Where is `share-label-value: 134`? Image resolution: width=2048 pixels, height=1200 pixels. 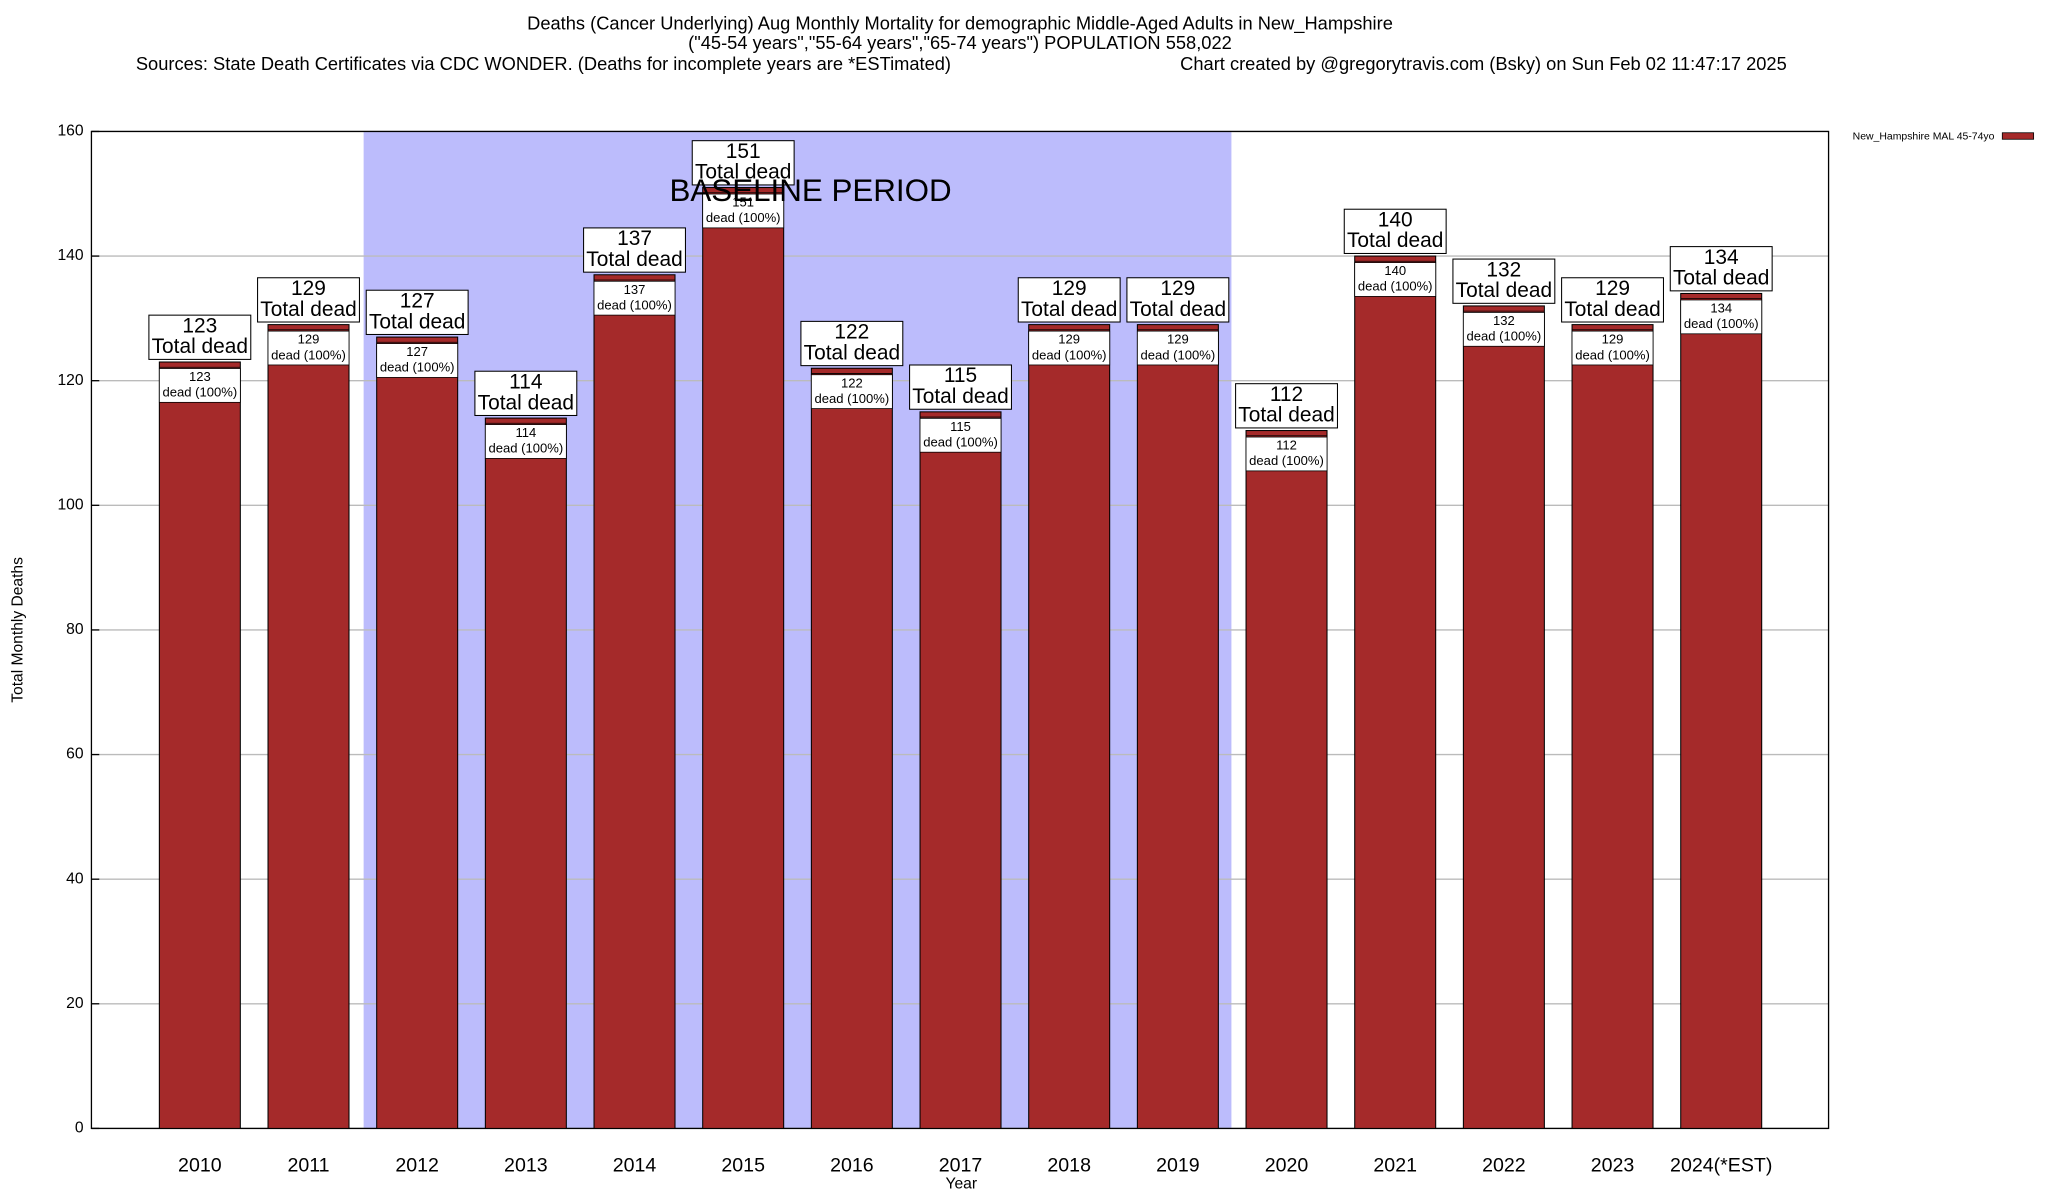
share-label-value: 134 is located at coordinates (1721, 308).